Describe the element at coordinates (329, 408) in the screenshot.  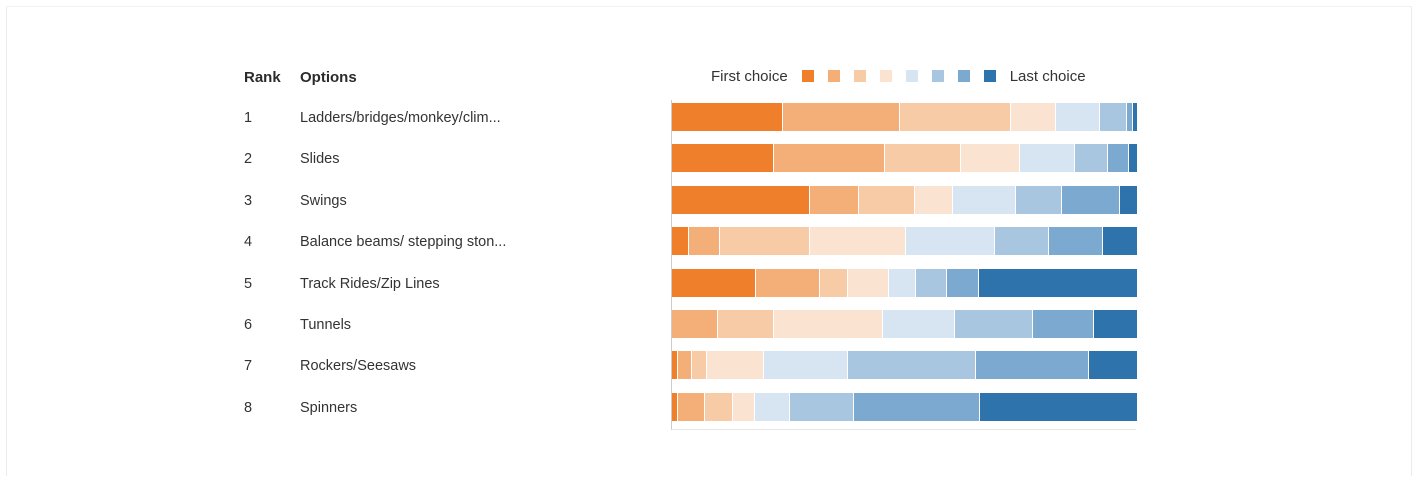
I see `option-label: Spinners` at that location.